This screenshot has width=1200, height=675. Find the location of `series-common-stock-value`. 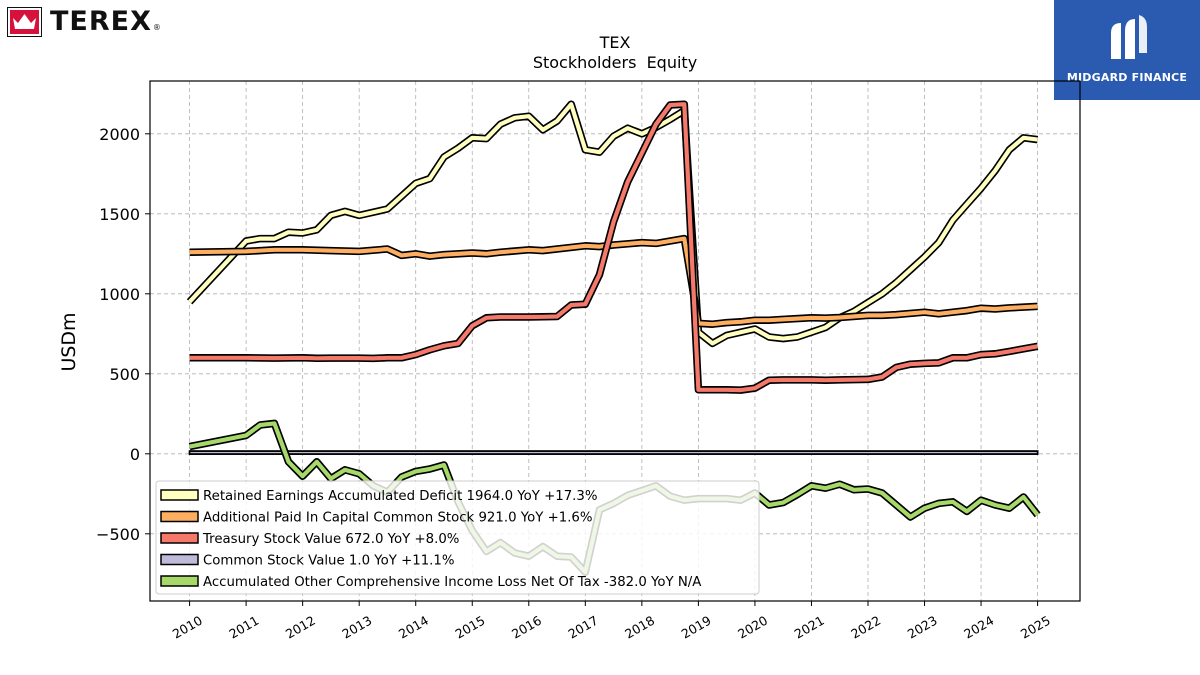

series-common-stock-value is located at coordinates (613, 452).